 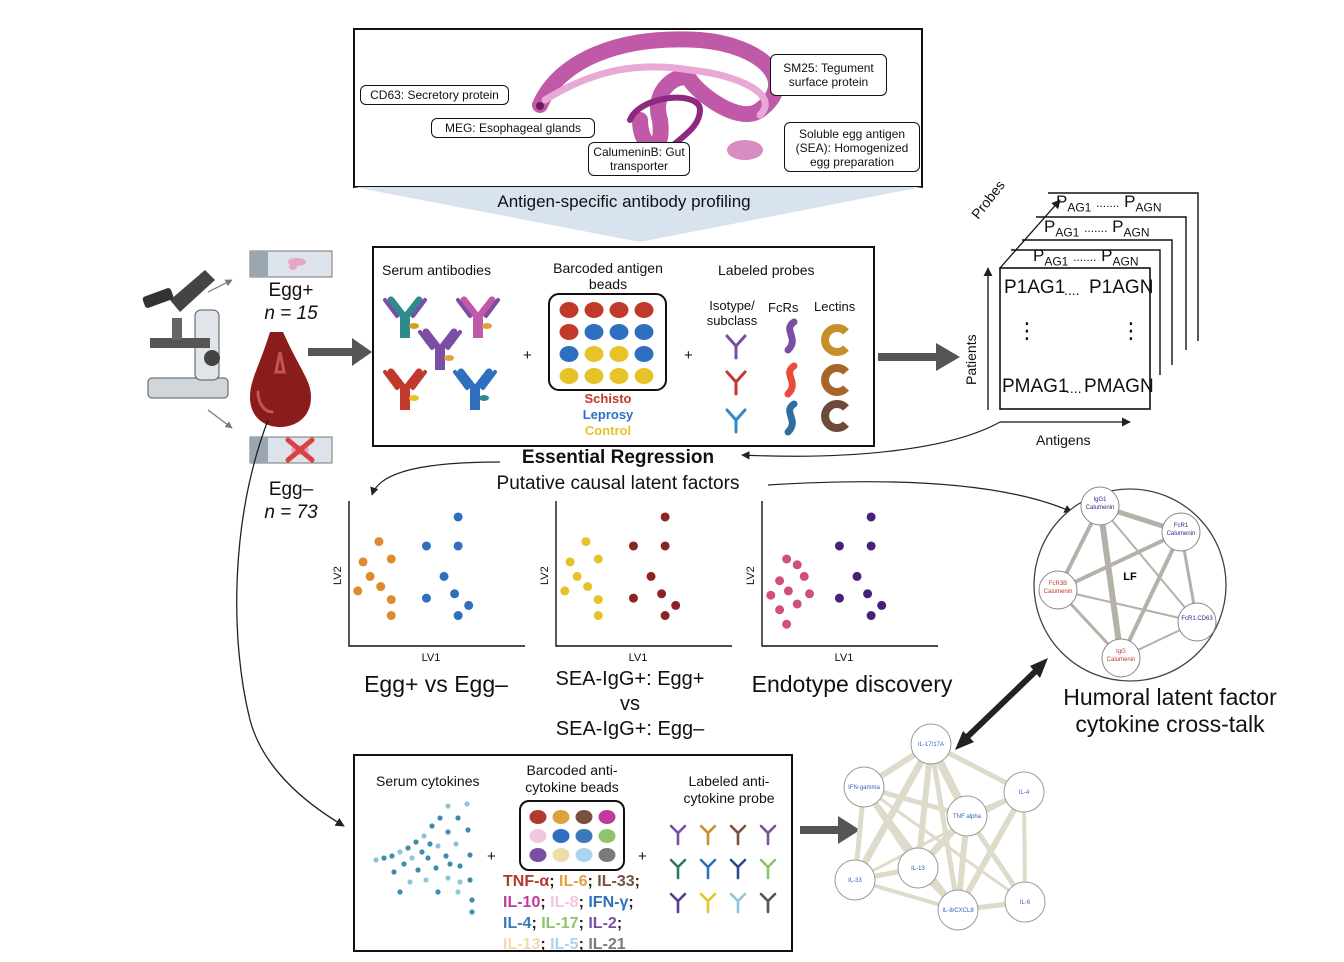 I want to click on cytokine-network-label: TNF alpha, so click(x=967, y=817).